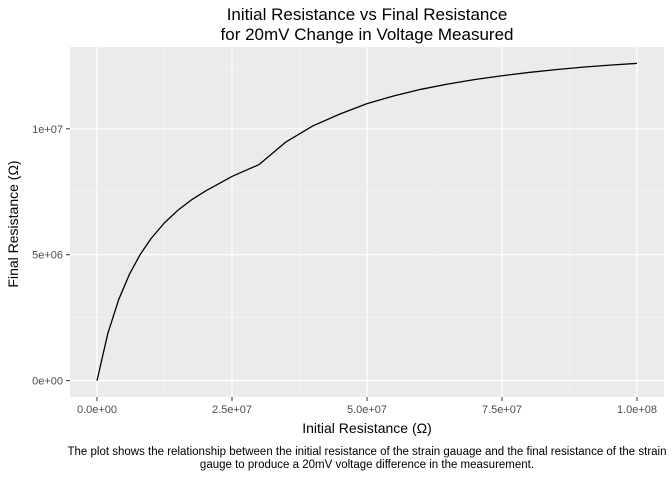 The height and width of the screenshot is (480, 672). I want to click on y-tick-label: 5e+06, so click(47, 256).